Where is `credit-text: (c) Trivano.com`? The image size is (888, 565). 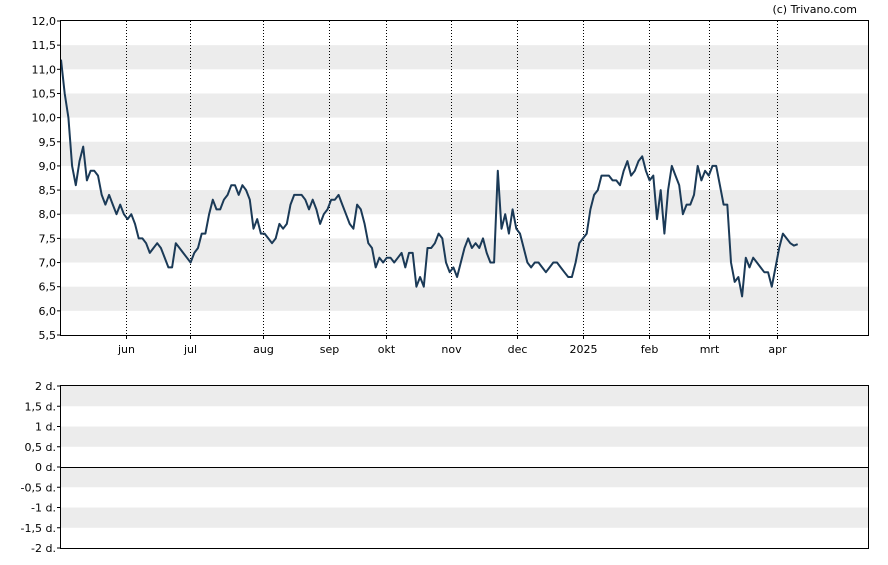 credit-text: (c) Trivano.com is located at coordinates (814, 9).